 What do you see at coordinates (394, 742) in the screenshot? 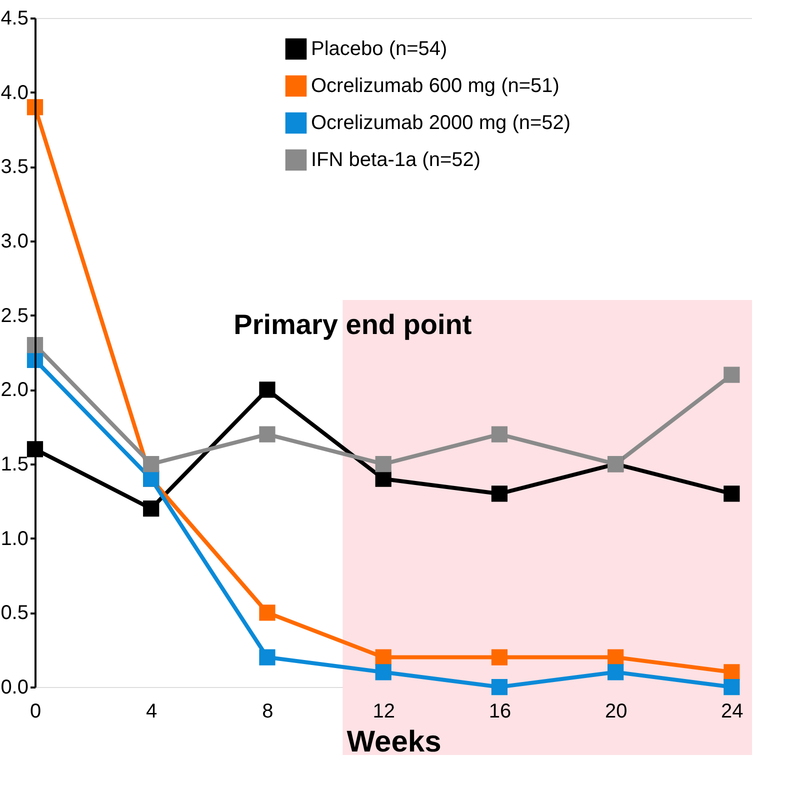
I see `x-axis-title: Weeks` at bounding box center [394, 742].